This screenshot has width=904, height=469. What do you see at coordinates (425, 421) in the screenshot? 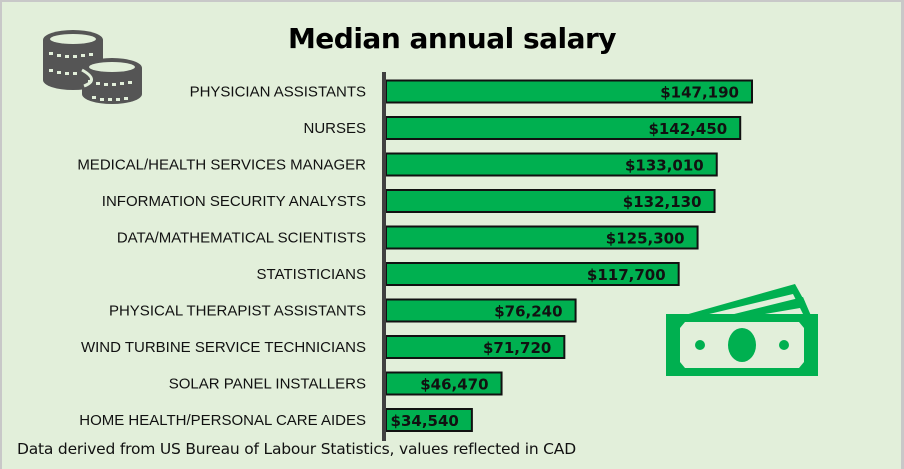
I see `data-label: $34,540` at bounding box center [425, 421].